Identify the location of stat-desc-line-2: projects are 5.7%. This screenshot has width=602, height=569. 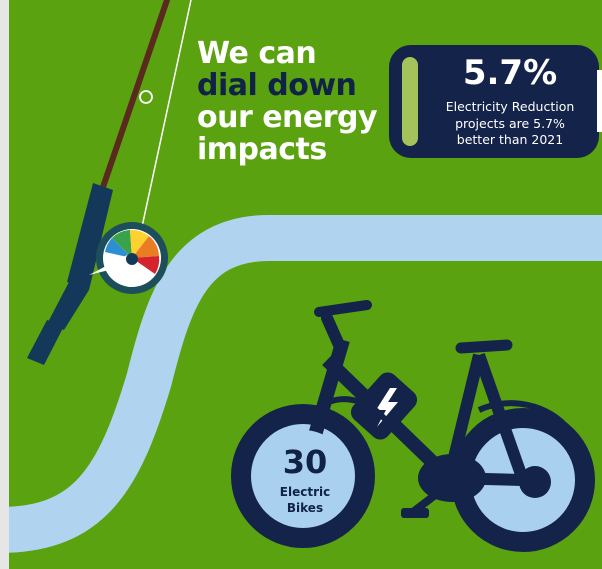
(510, 123).